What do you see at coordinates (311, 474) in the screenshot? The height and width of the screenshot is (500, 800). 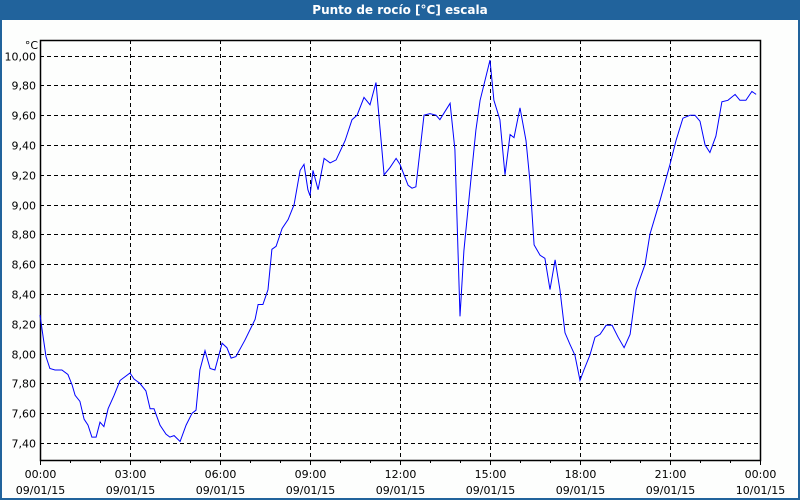 I see `x-tick-label-time: 09:00` at bounding box center [311, 474].